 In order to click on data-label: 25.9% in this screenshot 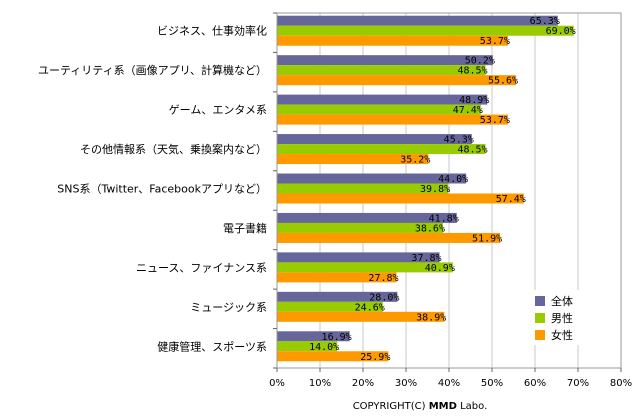, I will do `click(375, 357)`.